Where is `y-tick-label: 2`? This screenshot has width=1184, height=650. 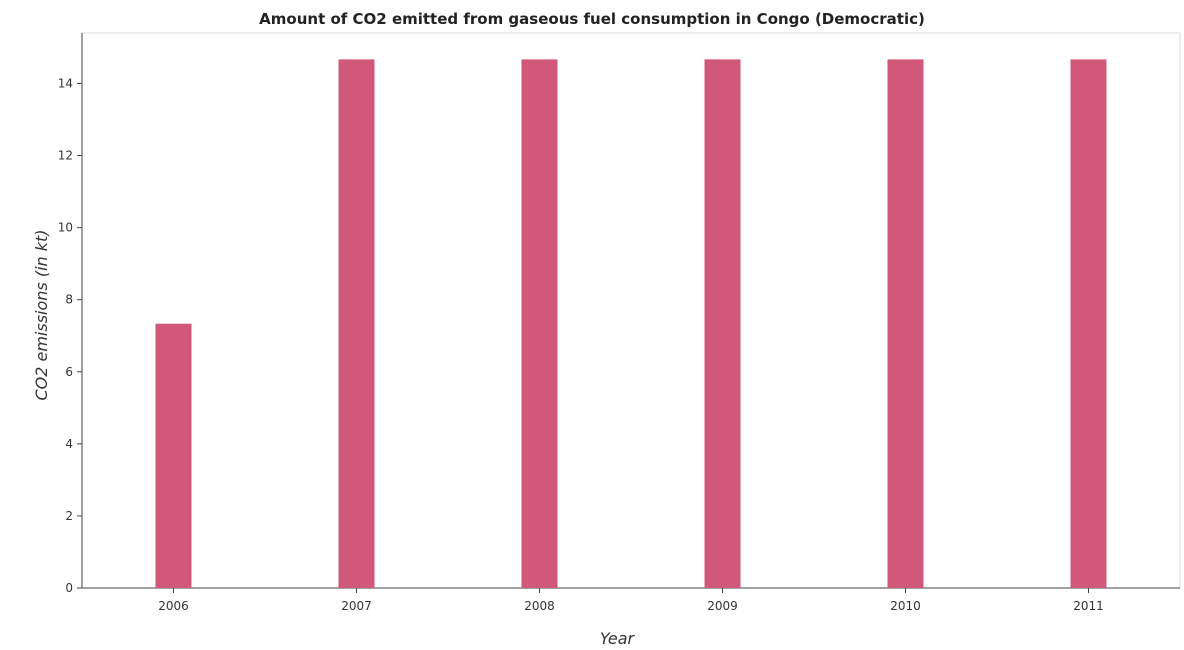
y-tick-label: 2 is located at coordinates (69, 516).